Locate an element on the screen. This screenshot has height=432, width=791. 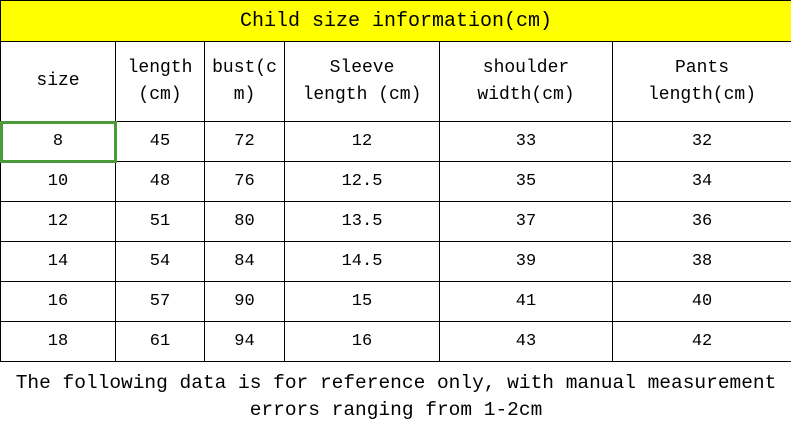
header-cell: size is located at coordinates (58, 81).